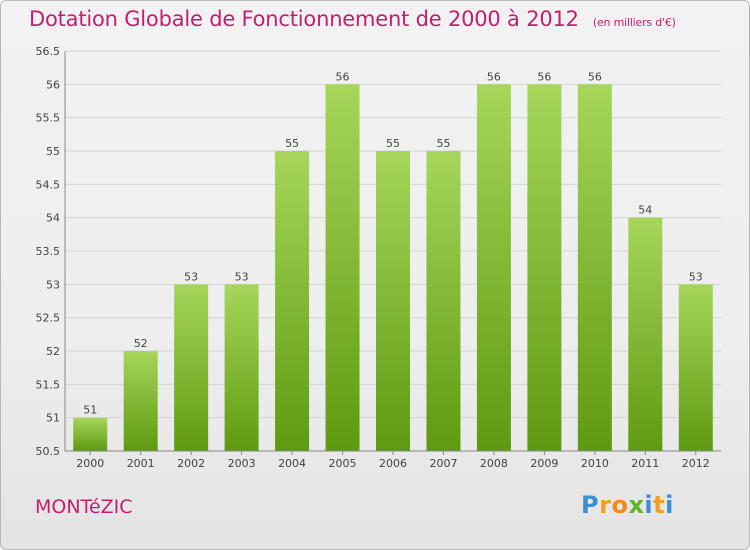  Describe the element at coordinates (645, 210) in the screenshot. I see `bar-value-label: 54` at that location.